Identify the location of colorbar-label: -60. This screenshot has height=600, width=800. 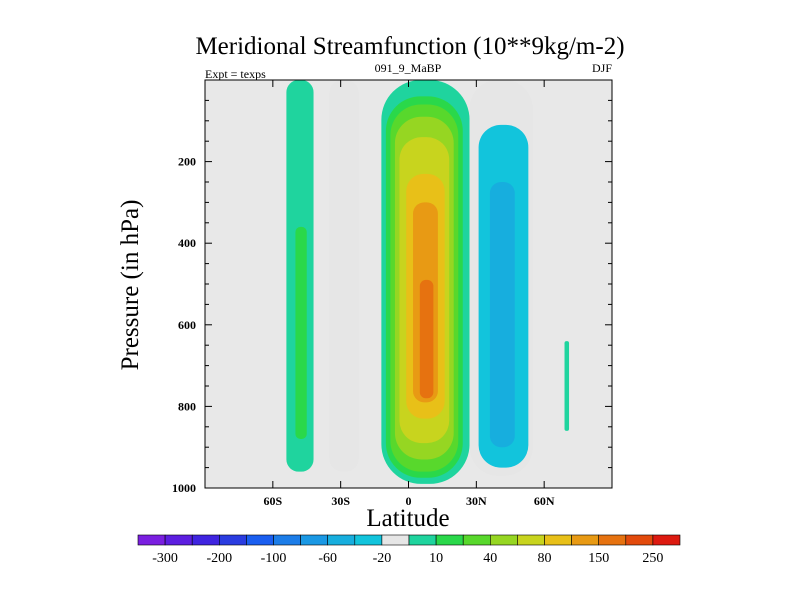
(327, 558).